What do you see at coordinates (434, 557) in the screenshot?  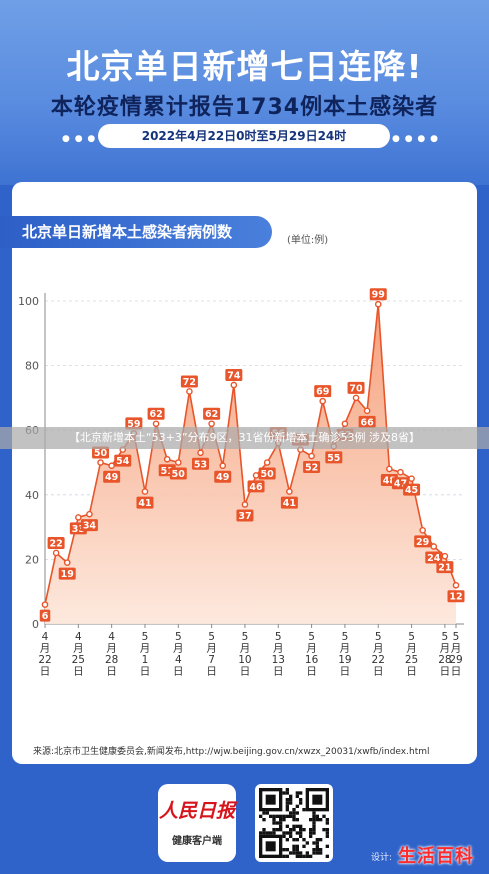 I see `data-label: 24` at bounding box center [434, 557].